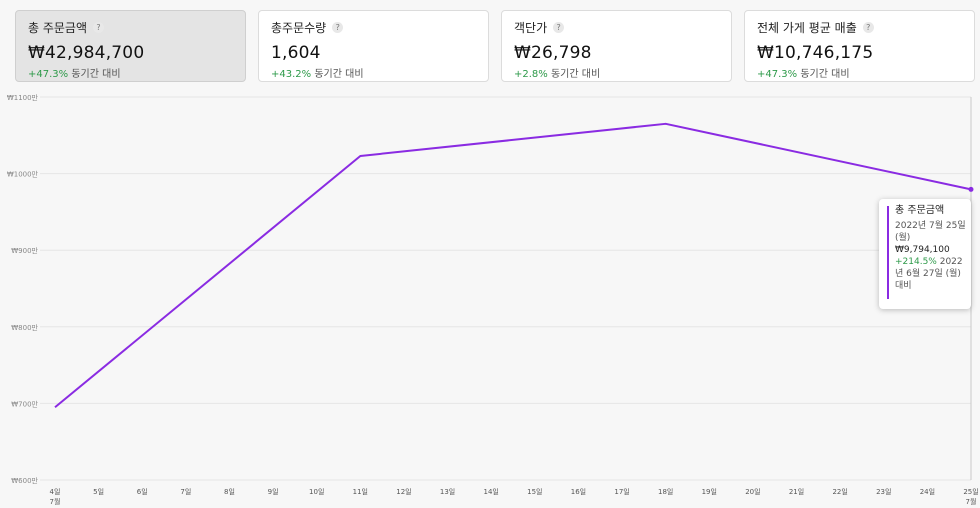 The image size is (980, 508). Describe the element at coordinates (534, 491) in the screenshot. I see `x-tick-label: 15일` at that location.